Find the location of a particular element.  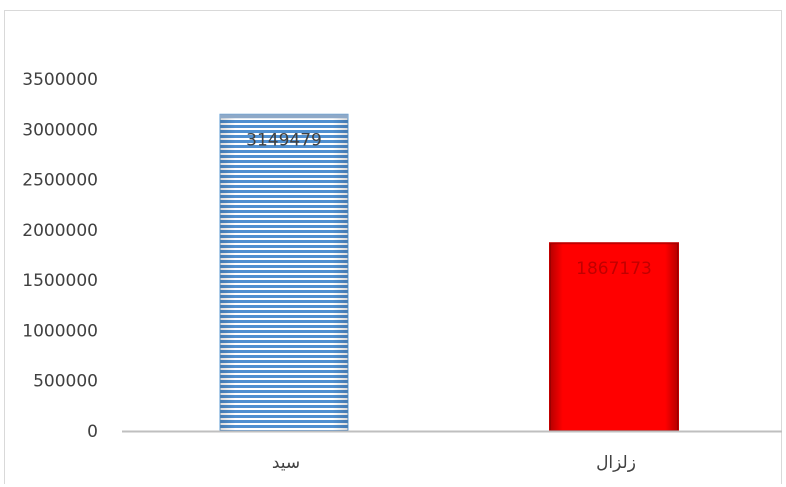

x-category-label: زلزال is located at coordinates (616, 463).